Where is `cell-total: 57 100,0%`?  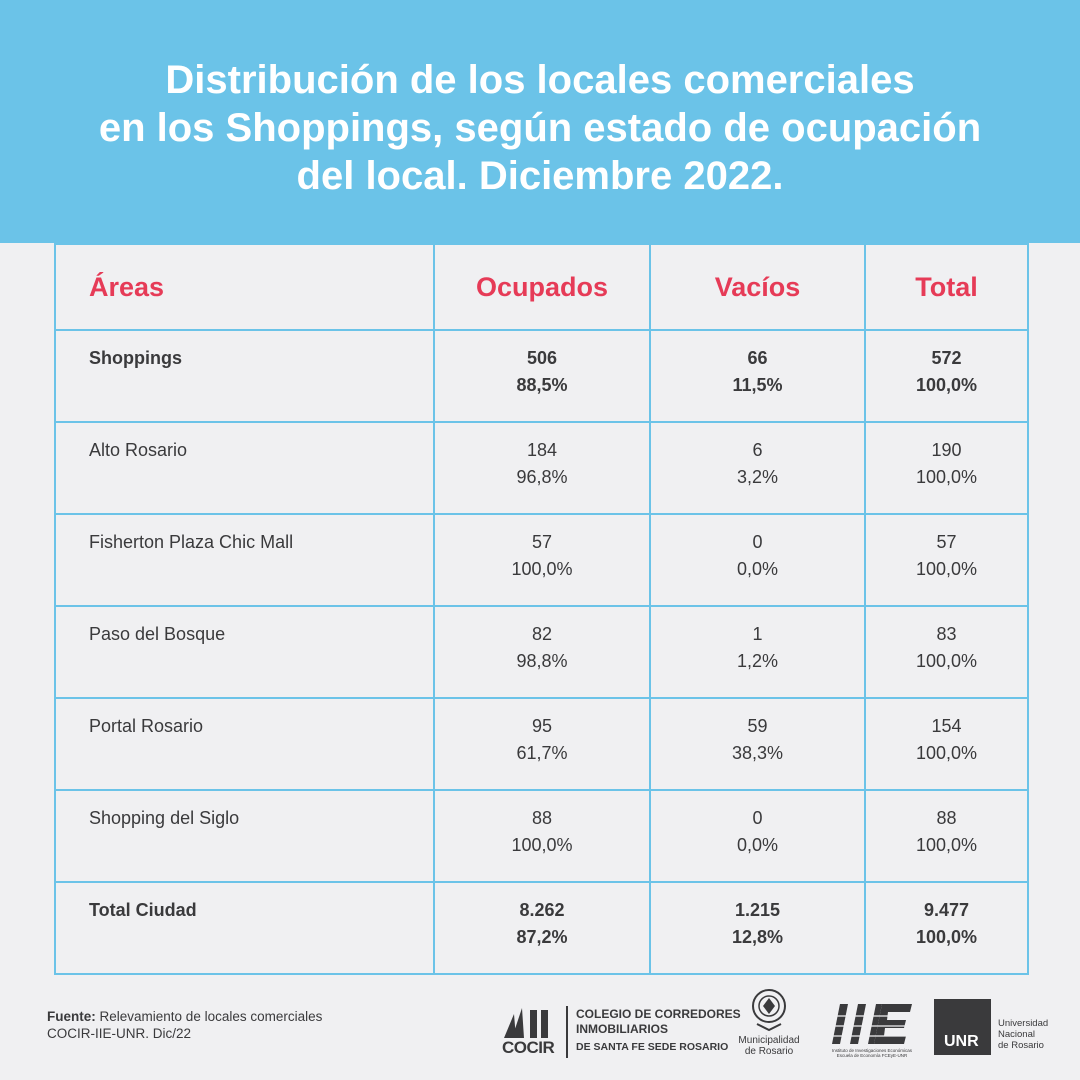
cell-total: 57 100,0% is located at coordinates (946, 560).